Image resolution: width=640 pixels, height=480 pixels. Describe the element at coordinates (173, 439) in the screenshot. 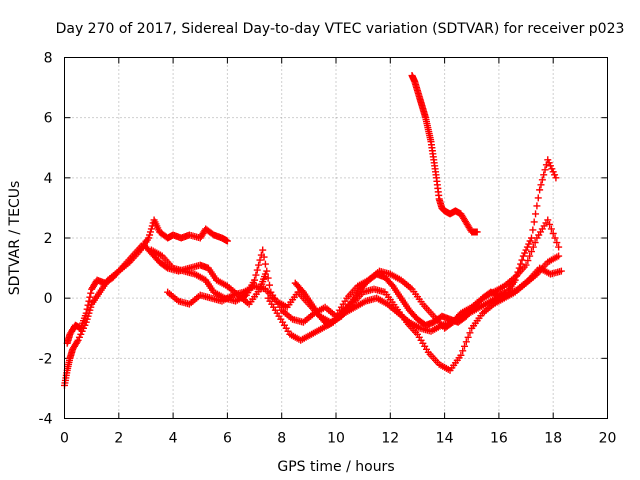

I see `x-tick-label: 4` at that location.